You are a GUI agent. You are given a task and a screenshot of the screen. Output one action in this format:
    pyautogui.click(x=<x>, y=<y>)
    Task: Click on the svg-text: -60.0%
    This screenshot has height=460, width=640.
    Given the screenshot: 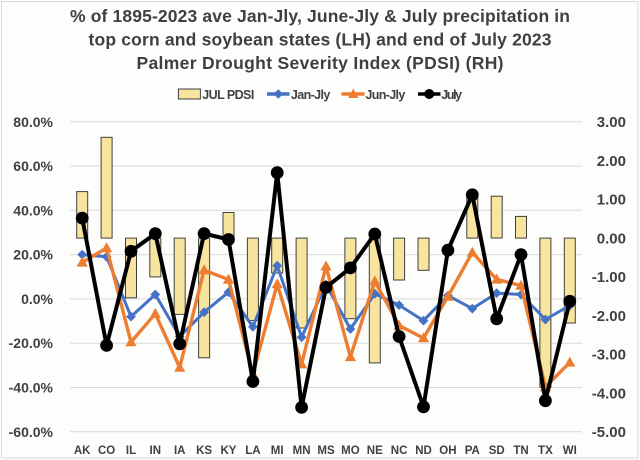 What is the action you would take?
    pyautogui.click(x=31, y=432)
    